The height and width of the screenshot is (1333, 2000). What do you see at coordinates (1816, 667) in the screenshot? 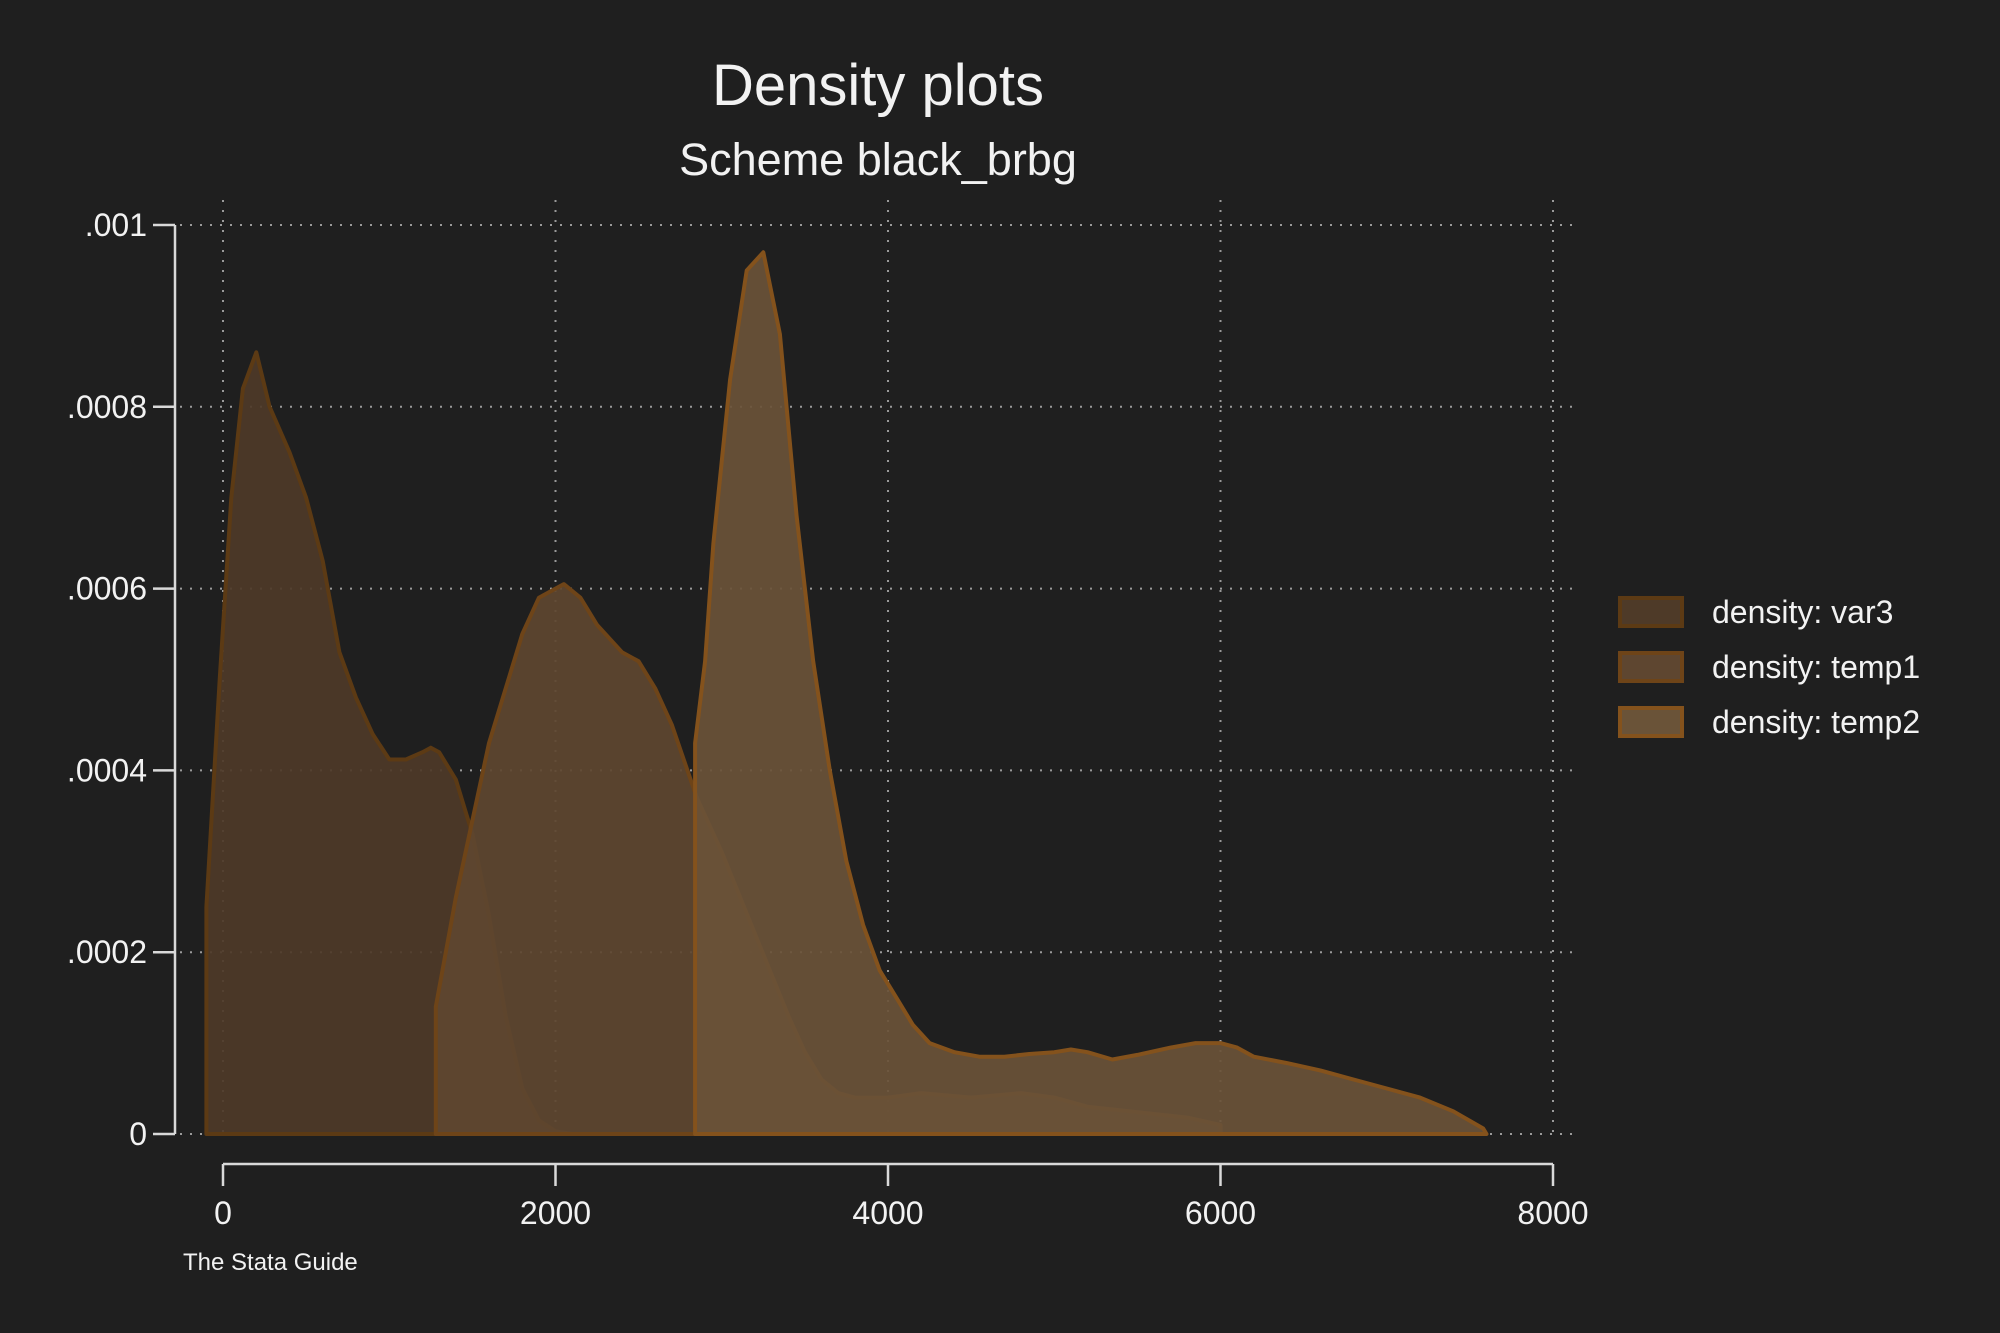
I see `legend-label: density: temp1` at bounding box center [1816, 667].